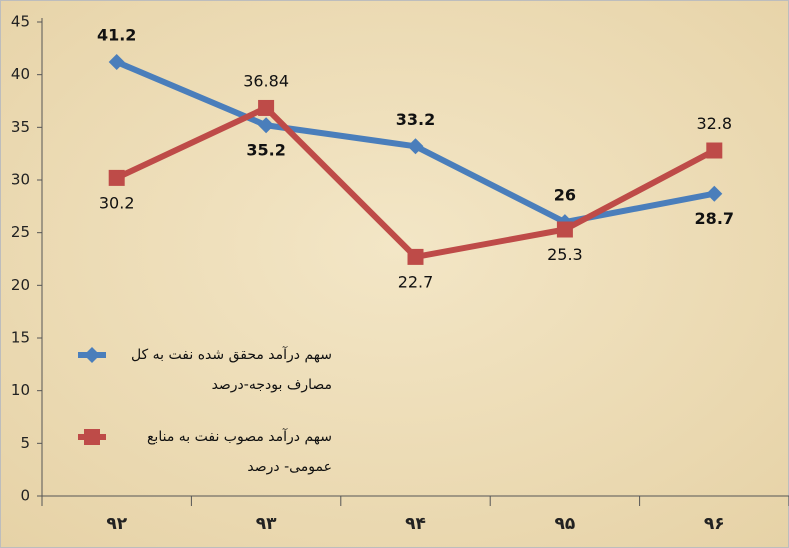 The image size is (789, 548). Describe the element at coordinates (714, 218) in the screenshot. I see `data-label: 28.7` at that location.